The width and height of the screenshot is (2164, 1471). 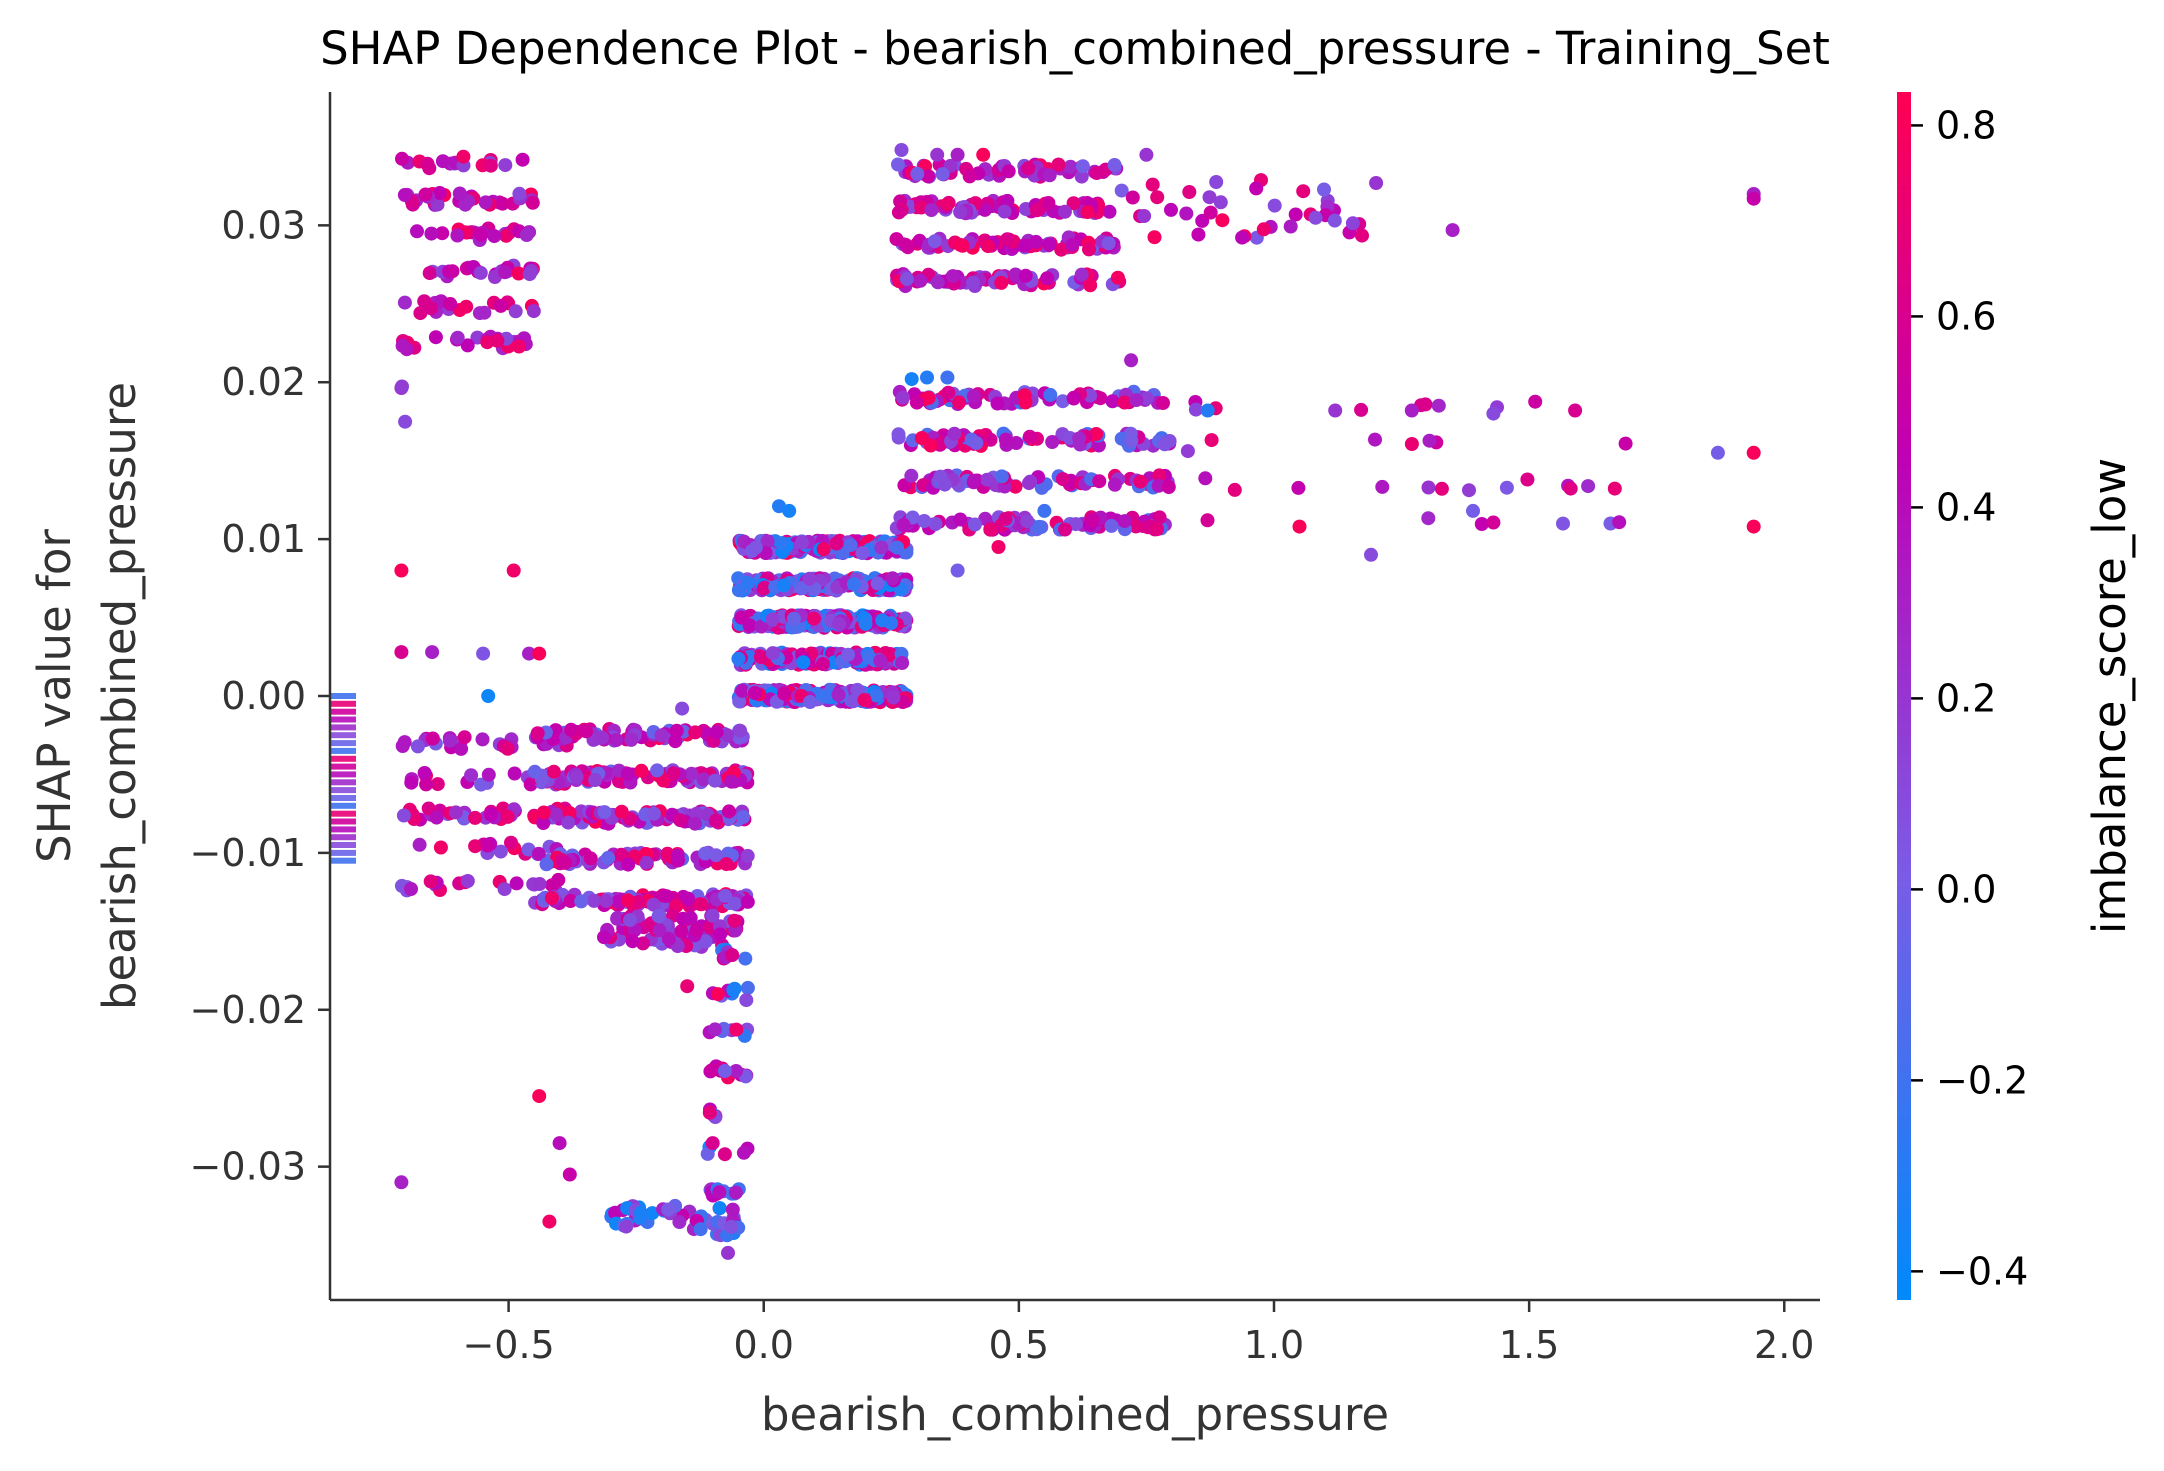 I want to click on y-tick-label: −0.02, so click(x=248, y=1010).